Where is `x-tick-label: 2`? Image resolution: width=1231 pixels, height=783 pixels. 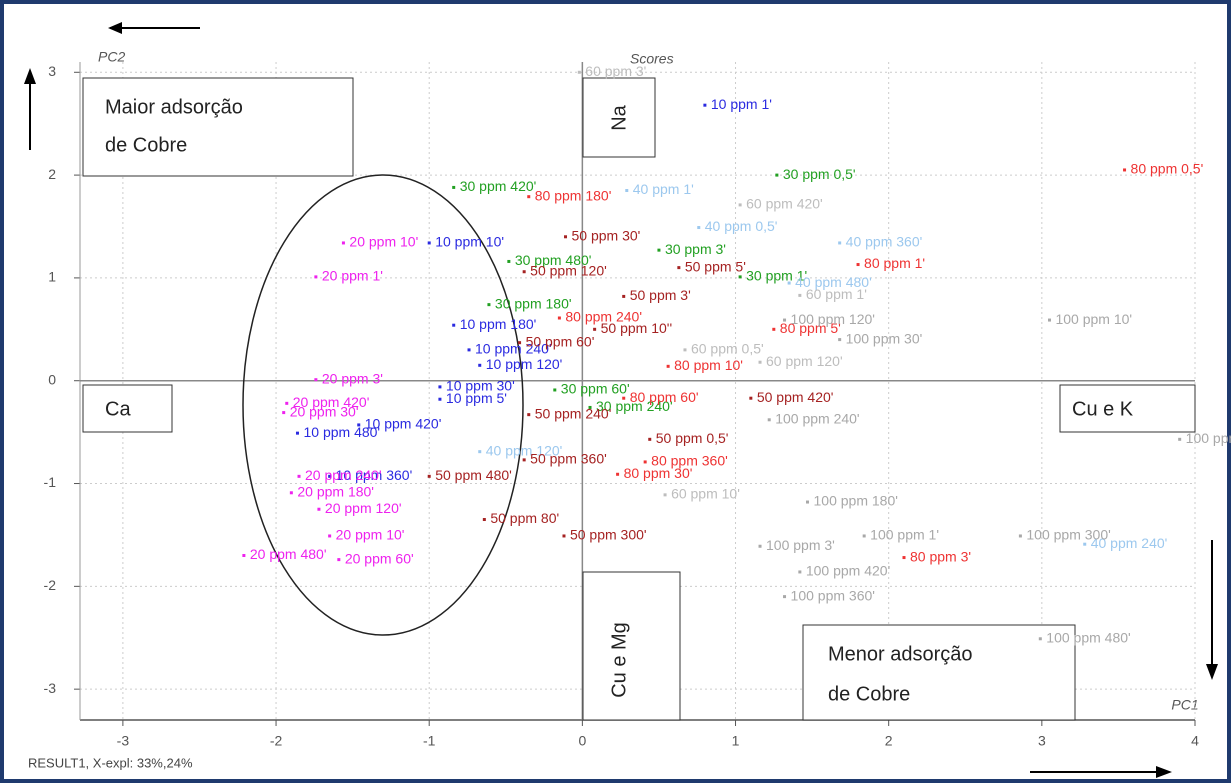 x-tick-label: 2 is located at coordinates (889, 741).